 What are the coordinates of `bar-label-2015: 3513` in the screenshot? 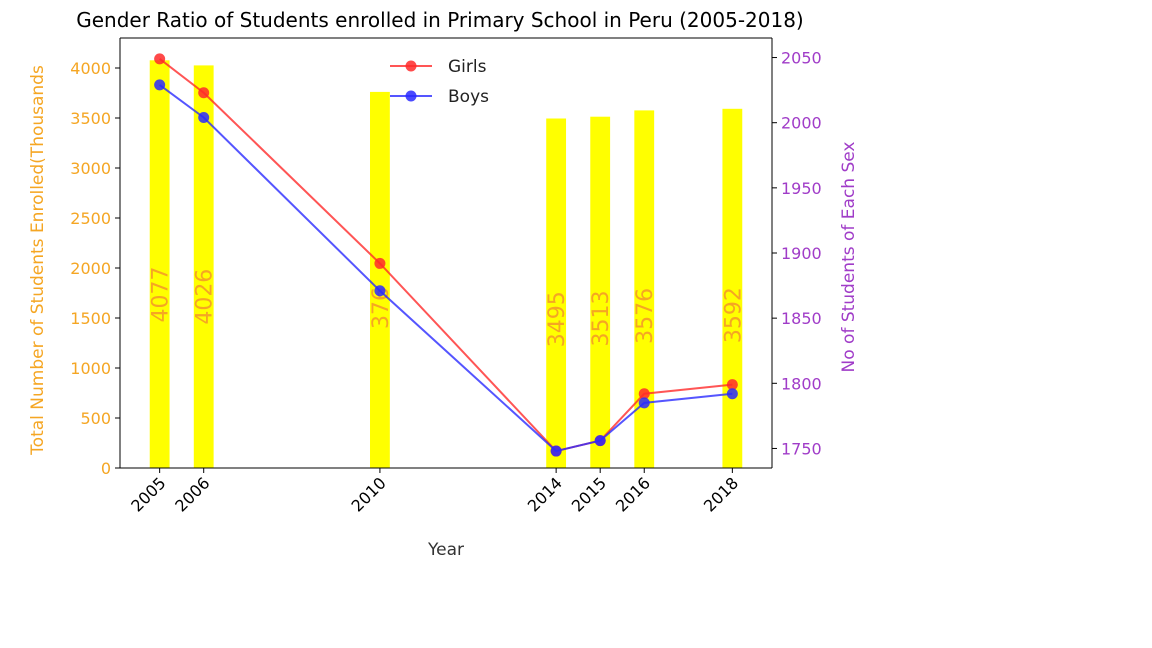 It's located at (601, 319).